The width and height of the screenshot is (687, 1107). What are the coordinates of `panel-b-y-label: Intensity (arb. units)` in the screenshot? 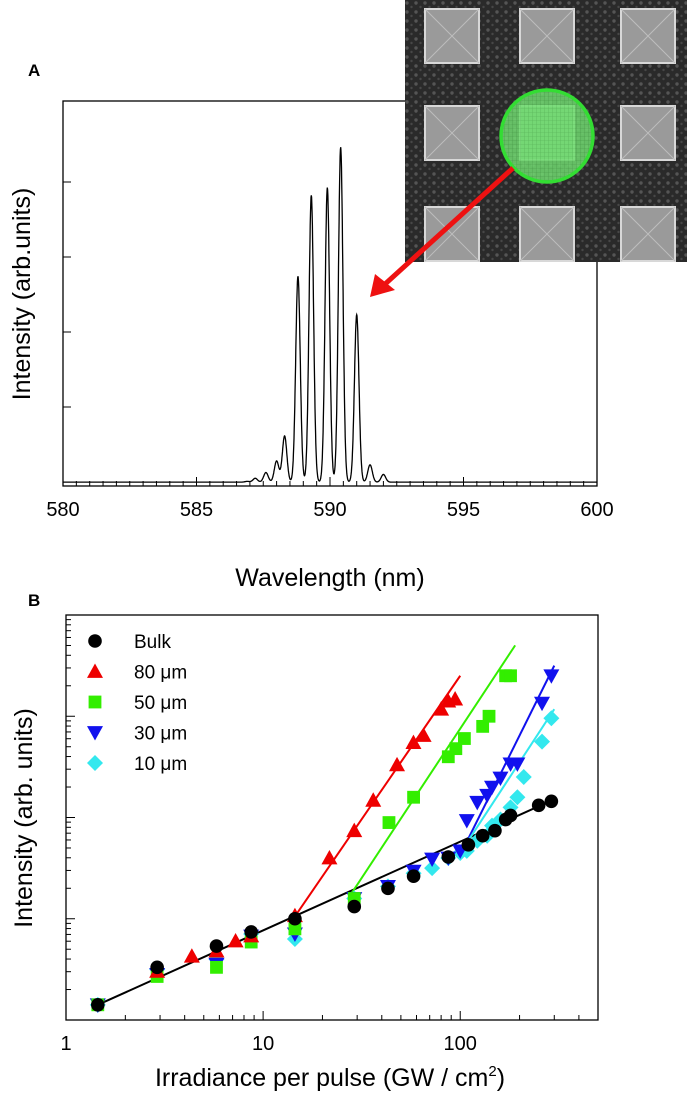 It's located at (24, 818).